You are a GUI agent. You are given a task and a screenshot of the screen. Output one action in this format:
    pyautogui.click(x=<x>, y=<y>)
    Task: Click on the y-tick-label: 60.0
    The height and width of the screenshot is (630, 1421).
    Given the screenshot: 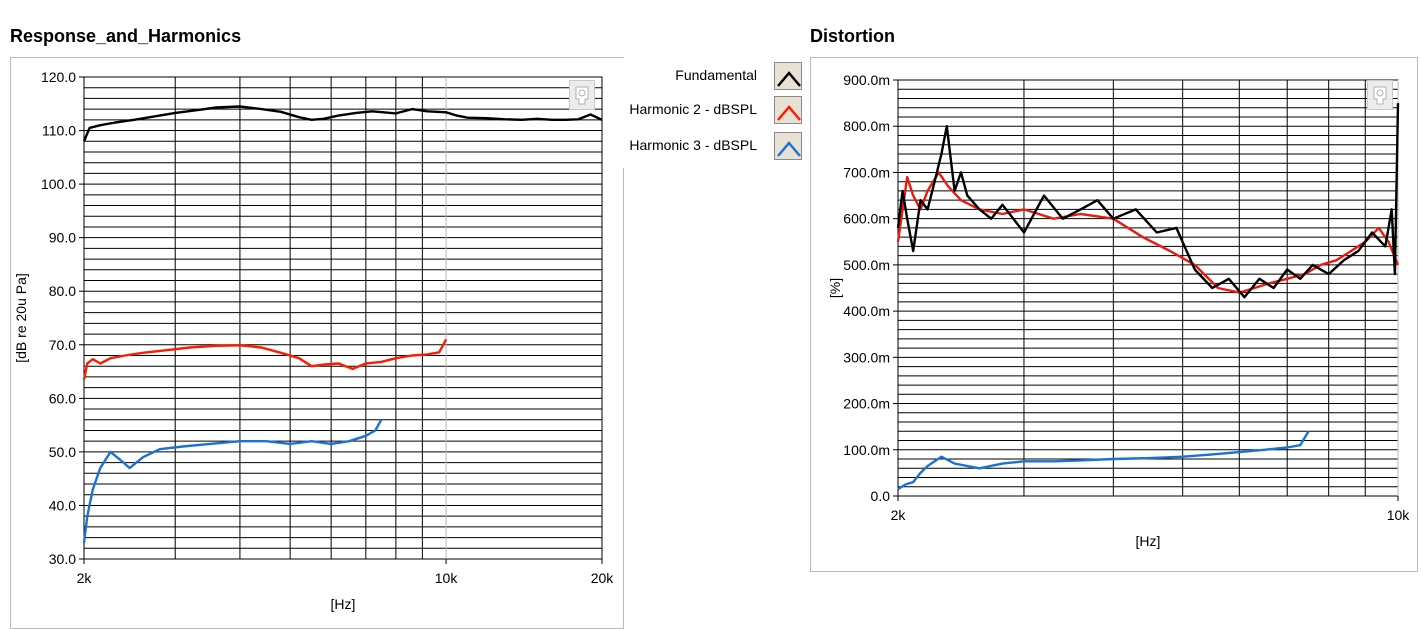 What is the action you would take?
    pyautogui.click(x=62, y=398)
    